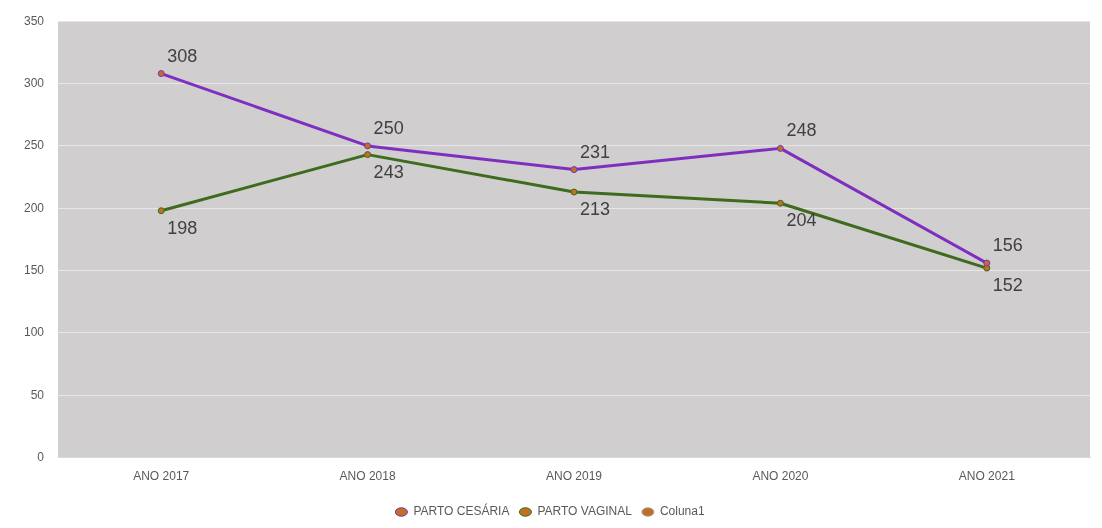  What do you see at coordinates (801, 130) in the screenshot?
I see `data-label: 248` at bounding box center [801, 130].